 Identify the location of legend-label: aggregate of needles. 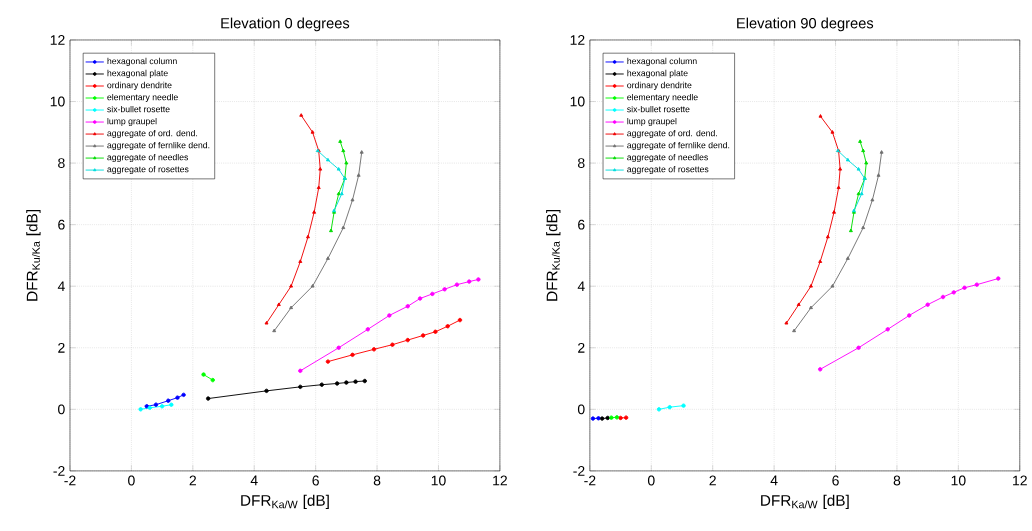
(148, 158).